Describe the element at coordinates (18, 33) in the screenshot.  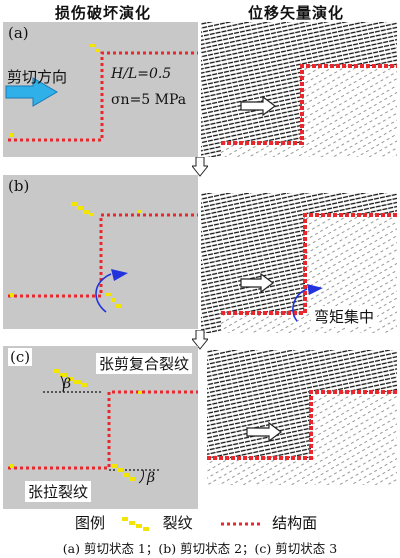
I see `panel-a-label: (a)` at that location.